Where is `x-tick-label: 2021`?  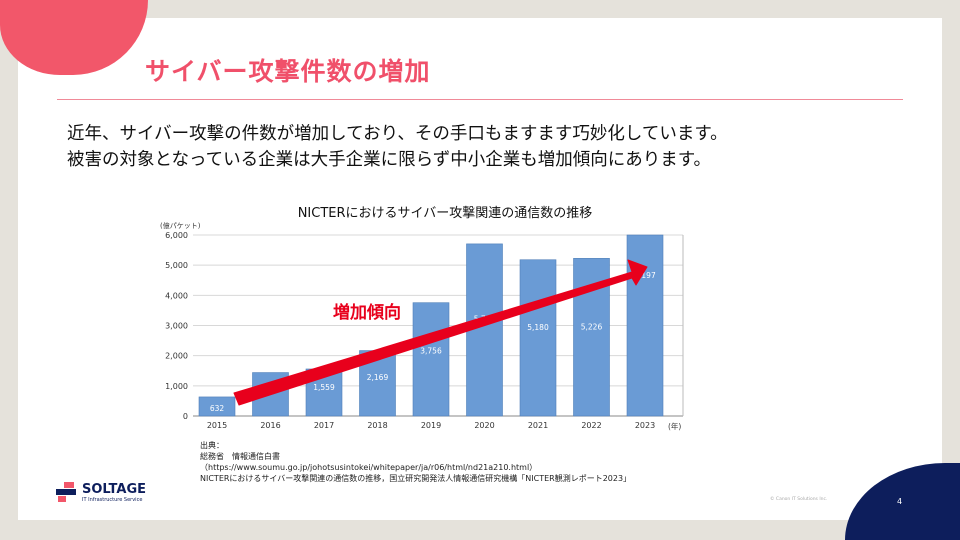 x-tick-label: 2021 is located at coordinates (538, 425).